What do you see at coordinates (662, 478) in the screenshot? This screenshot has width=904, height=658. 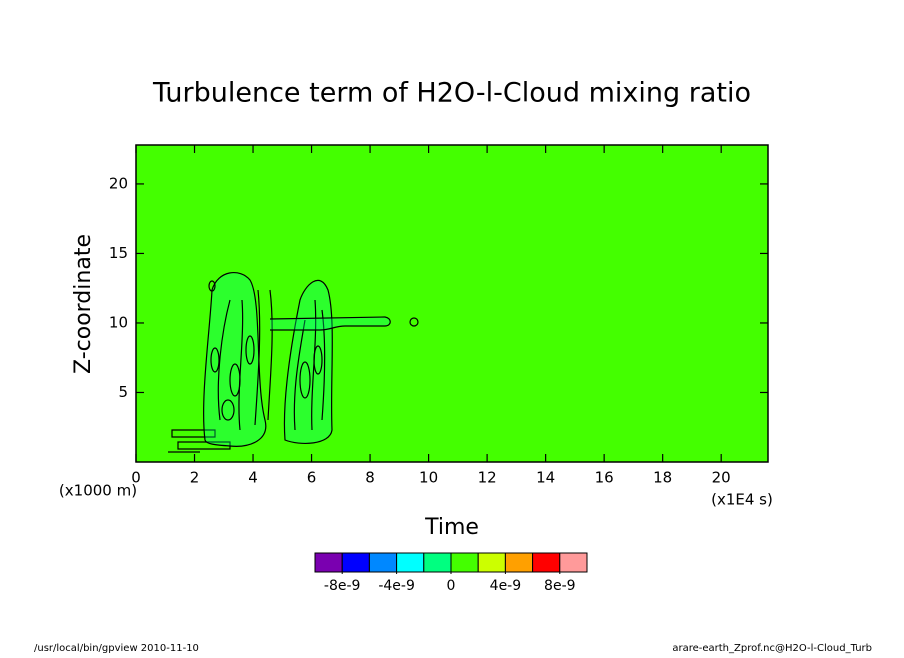 I see `x-tick-label: 18` at bounding box center [662, 478].